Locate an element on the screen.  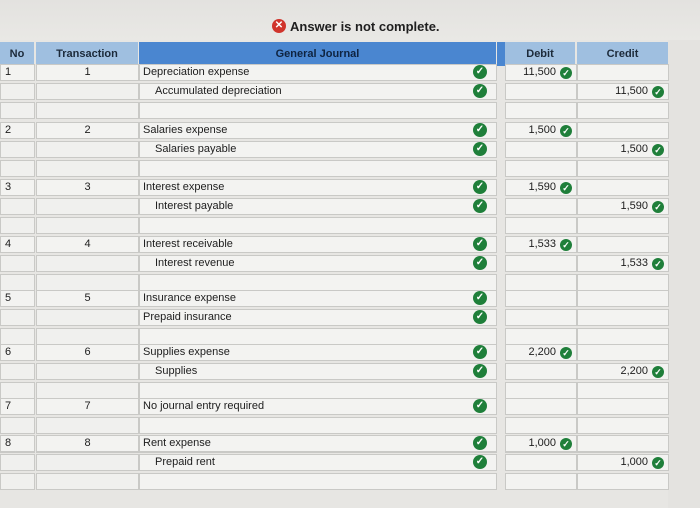
no-cell: 8 is located at coordinates (17, 443).